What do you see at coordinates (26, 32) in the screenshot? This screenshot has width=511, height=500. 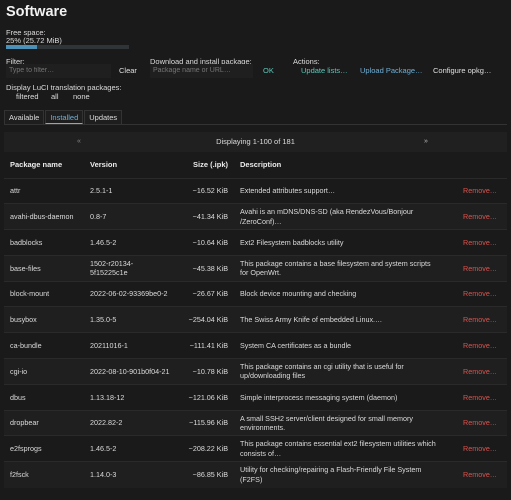 I see `free-space-label: Free space:` at bounding box center [26, 32].